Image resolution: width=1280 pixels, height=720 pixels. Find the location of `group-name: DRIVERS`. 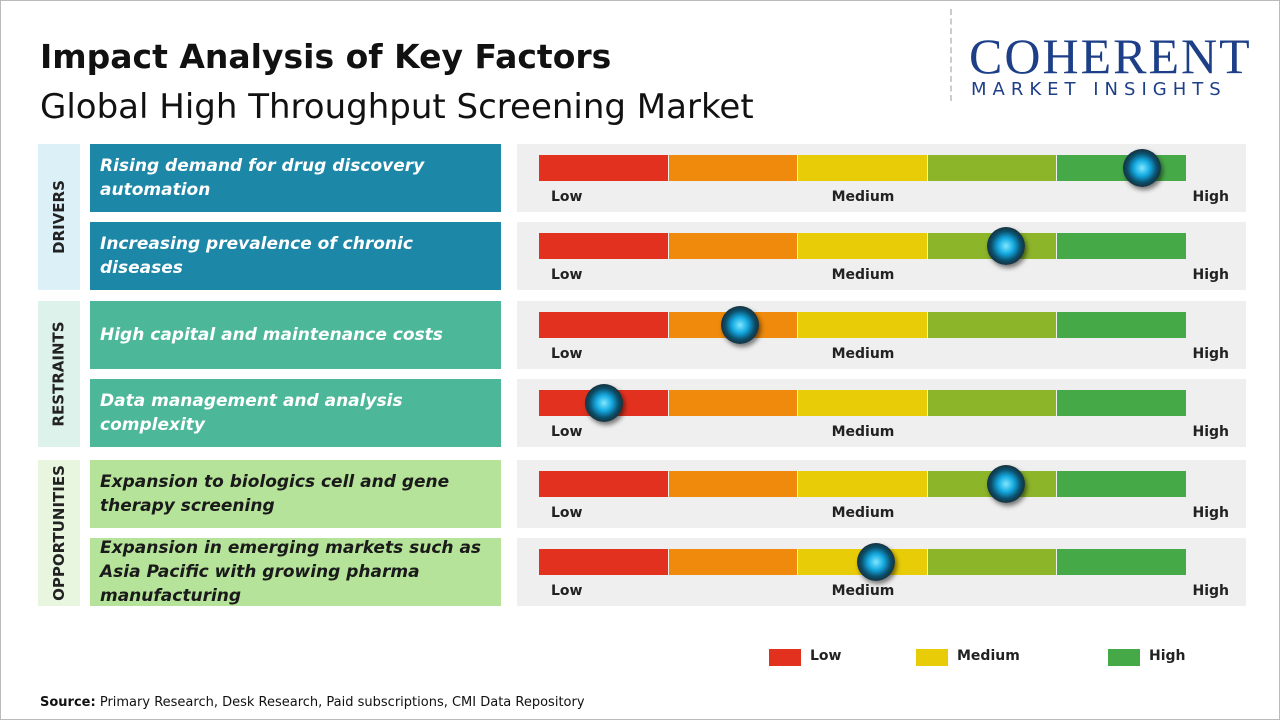

group-name: DRIVERS is located at coordinates (59, 217).